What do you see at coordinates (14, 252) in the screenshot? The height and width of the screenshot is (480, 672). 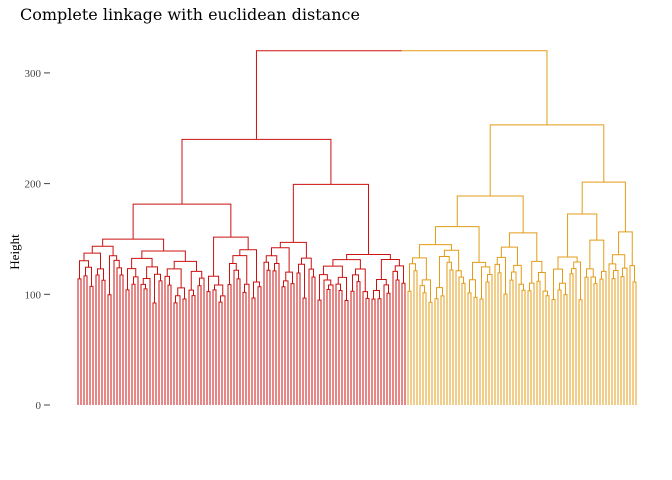 I see `y-axis-title: Height` at bounding box center [14, 252].